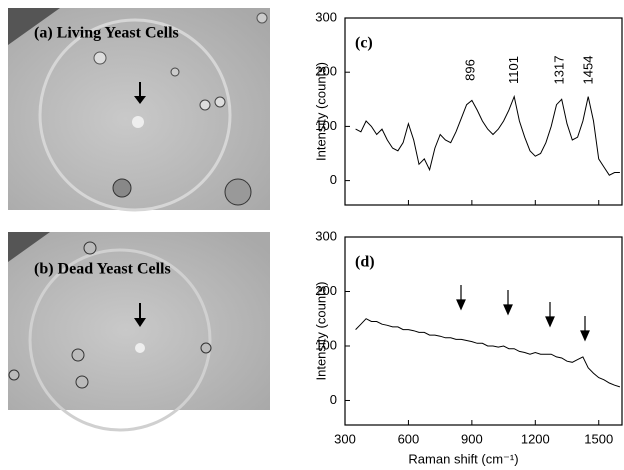 The height and width of the screenshot is (470, 624). I want to click on peak-label: 896, so click(469, 70).